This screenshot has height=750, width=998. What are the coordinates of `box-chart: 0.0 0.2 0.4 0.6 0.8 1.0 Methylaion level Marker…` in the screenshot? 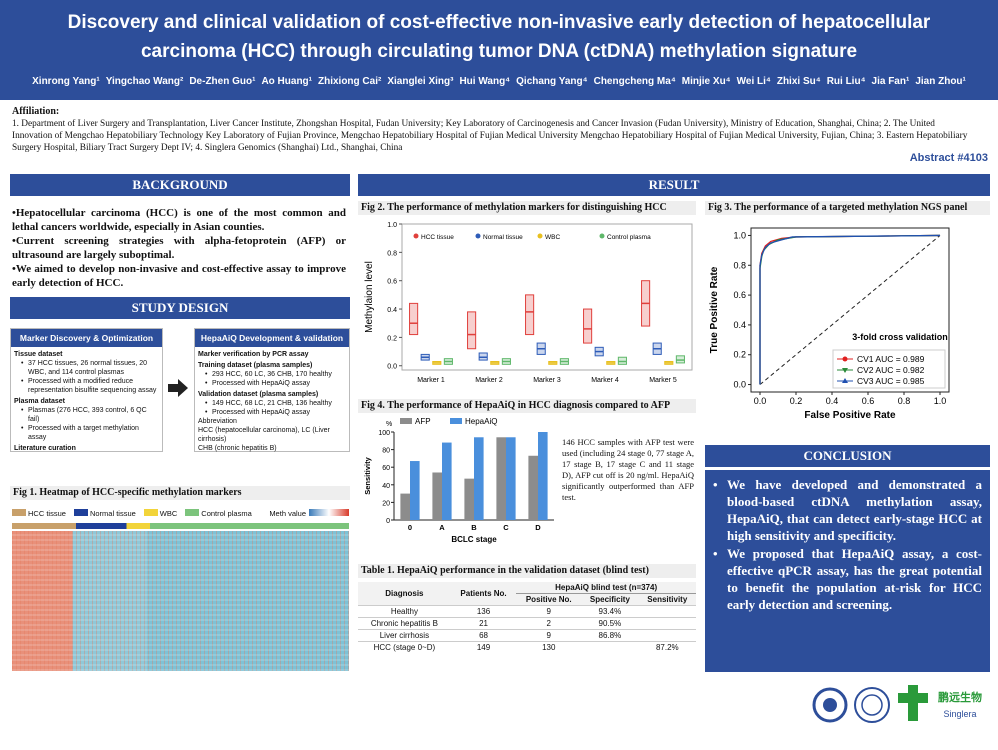 It's located at (528, 303).